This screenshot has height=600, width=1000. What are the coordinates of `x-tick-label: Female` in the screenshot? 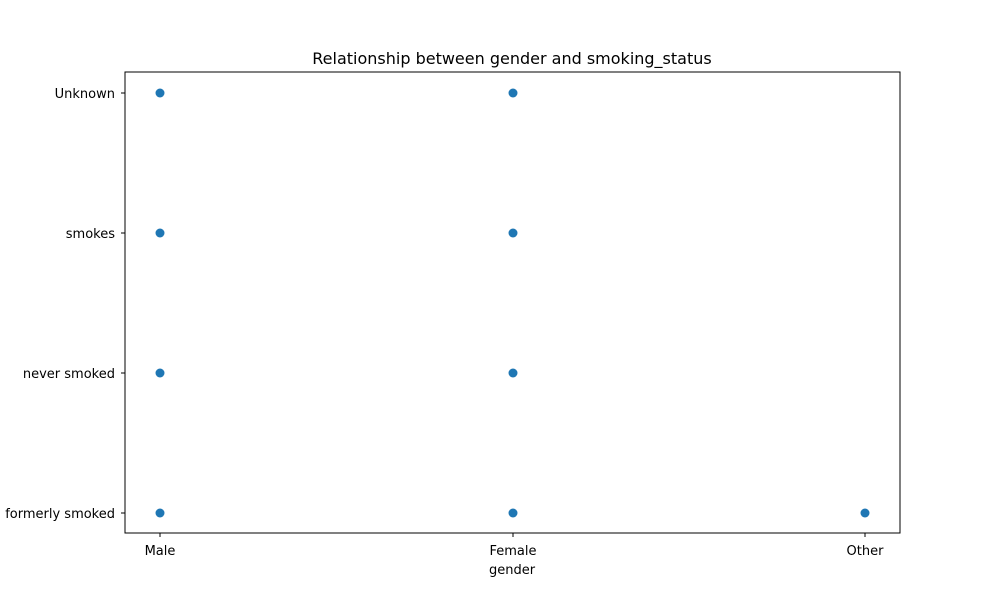 It's located at (512, 551).